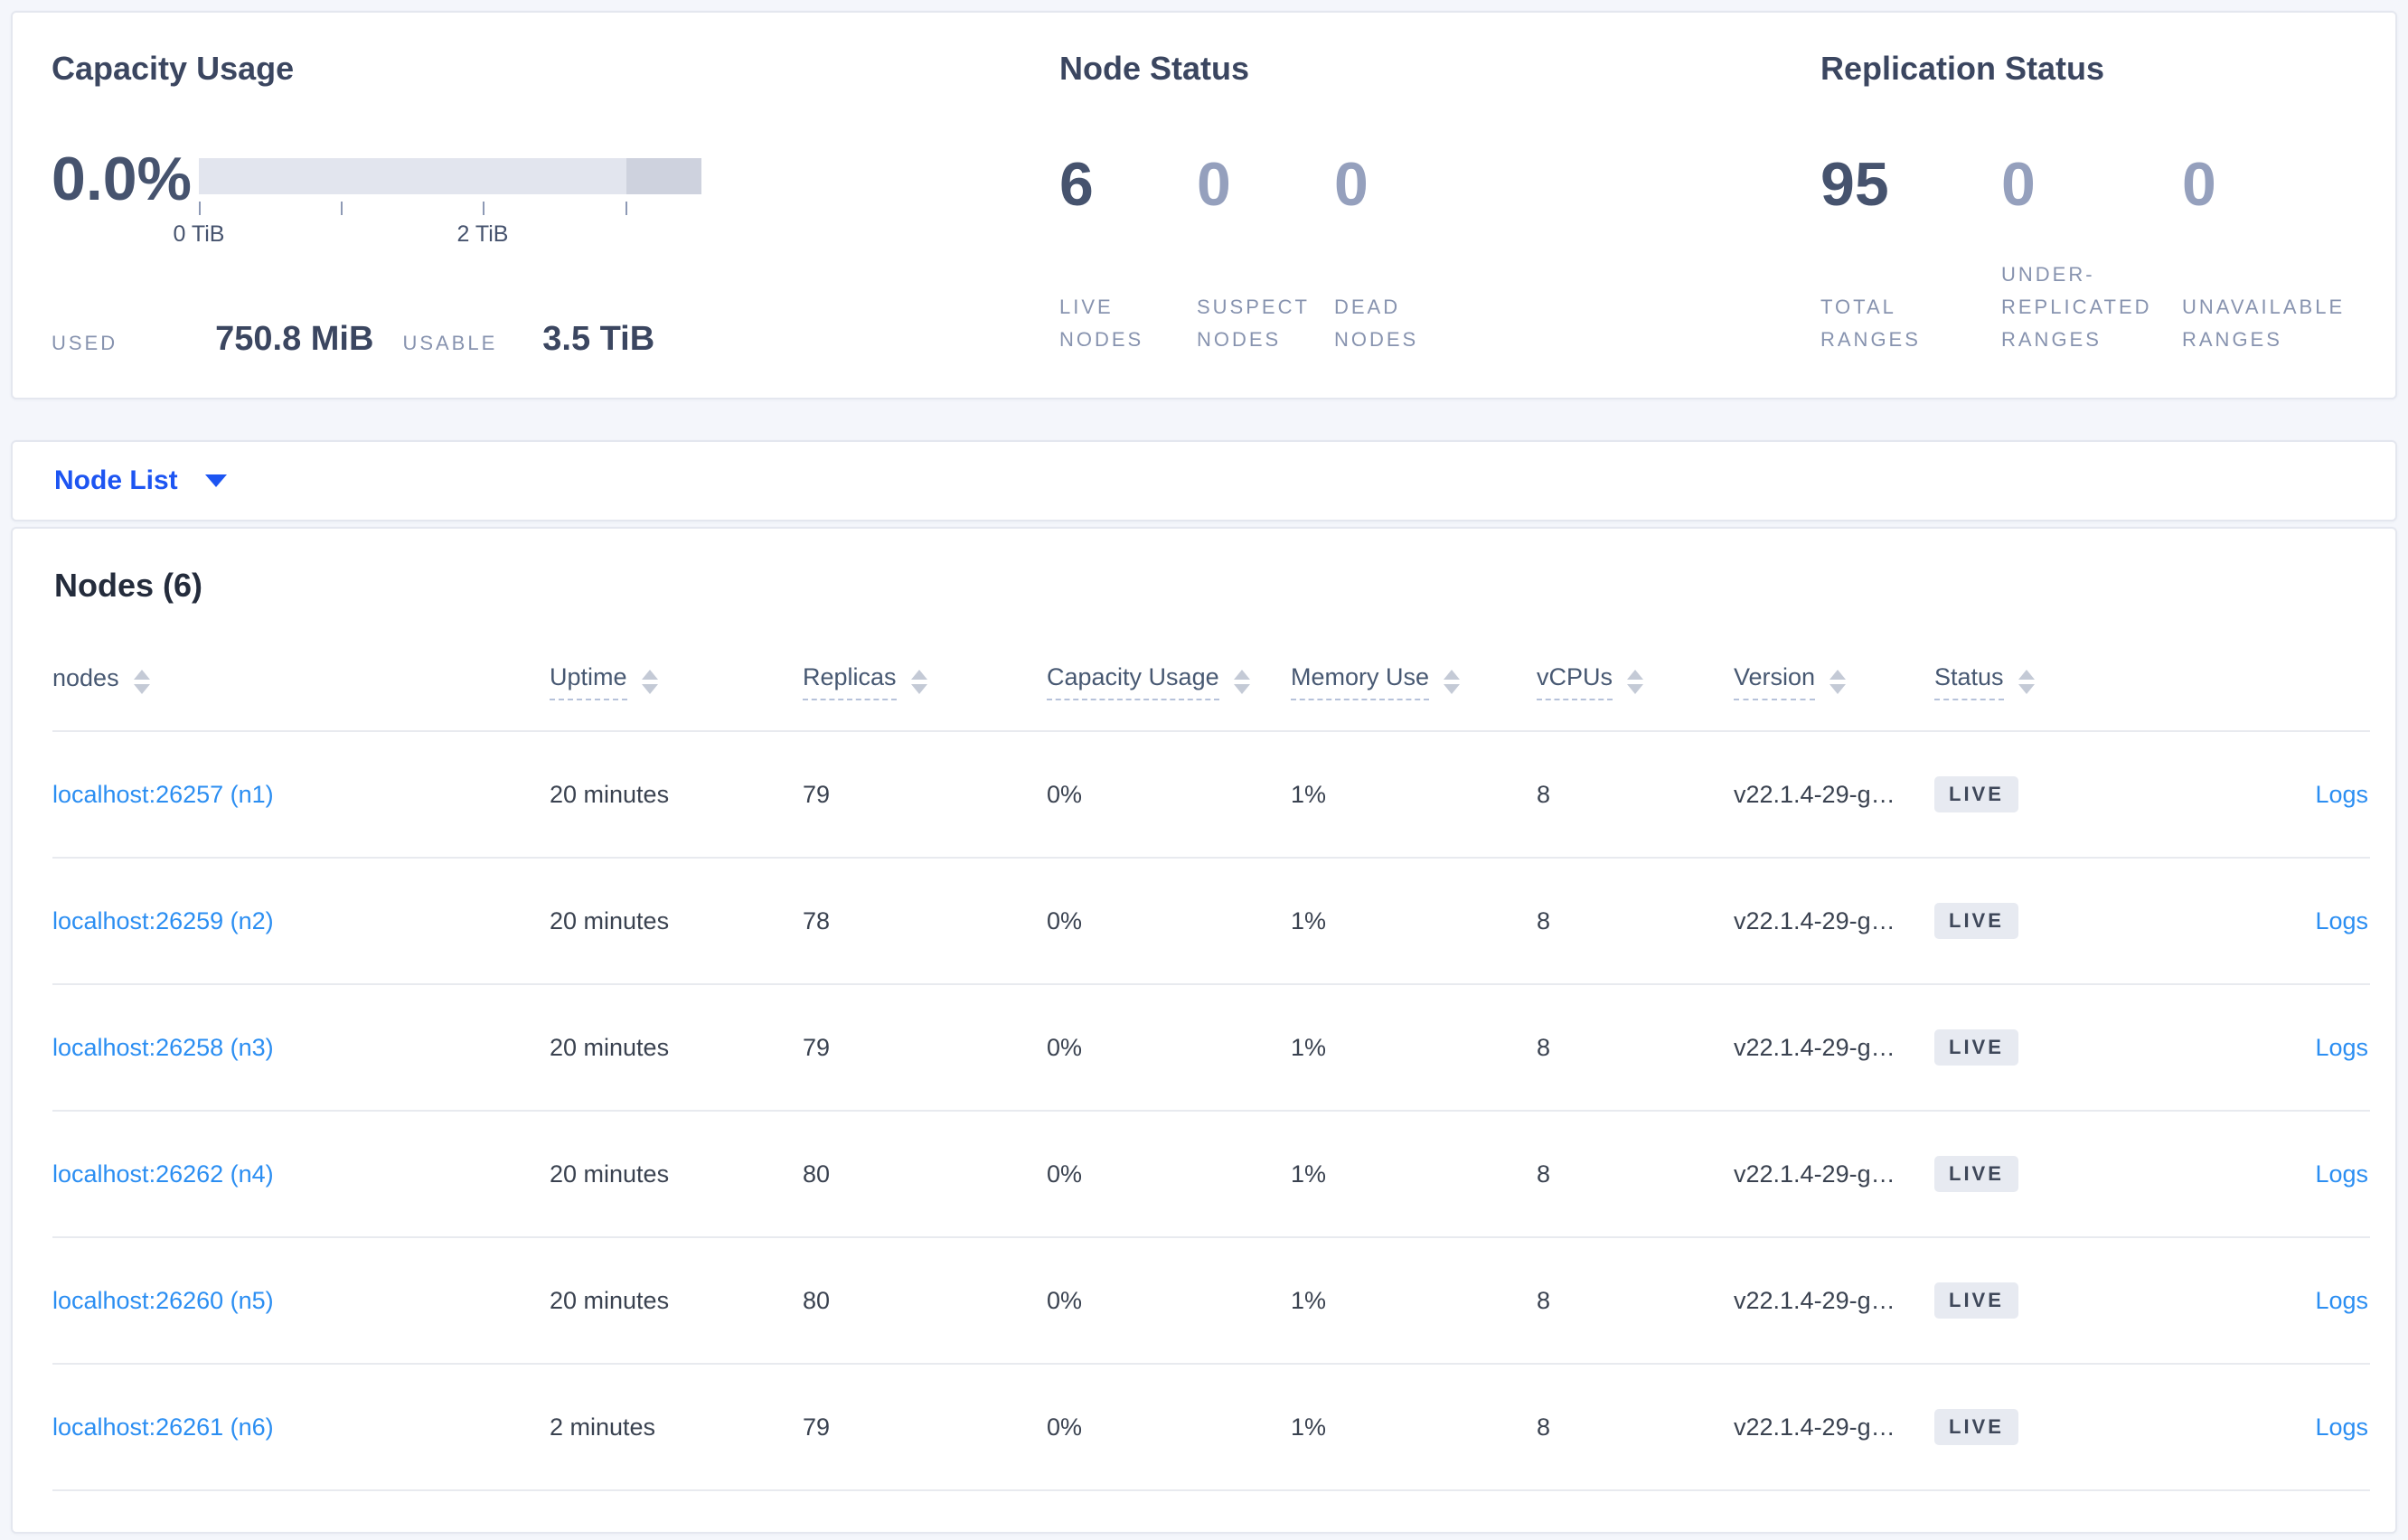 This screenshot has height=1540, width=2408. What do you see at coordinates (1871, 323) in the screenshot?
I see `total-ranges-label: TOTAL RANGES` at bounding box center [1871, 323].